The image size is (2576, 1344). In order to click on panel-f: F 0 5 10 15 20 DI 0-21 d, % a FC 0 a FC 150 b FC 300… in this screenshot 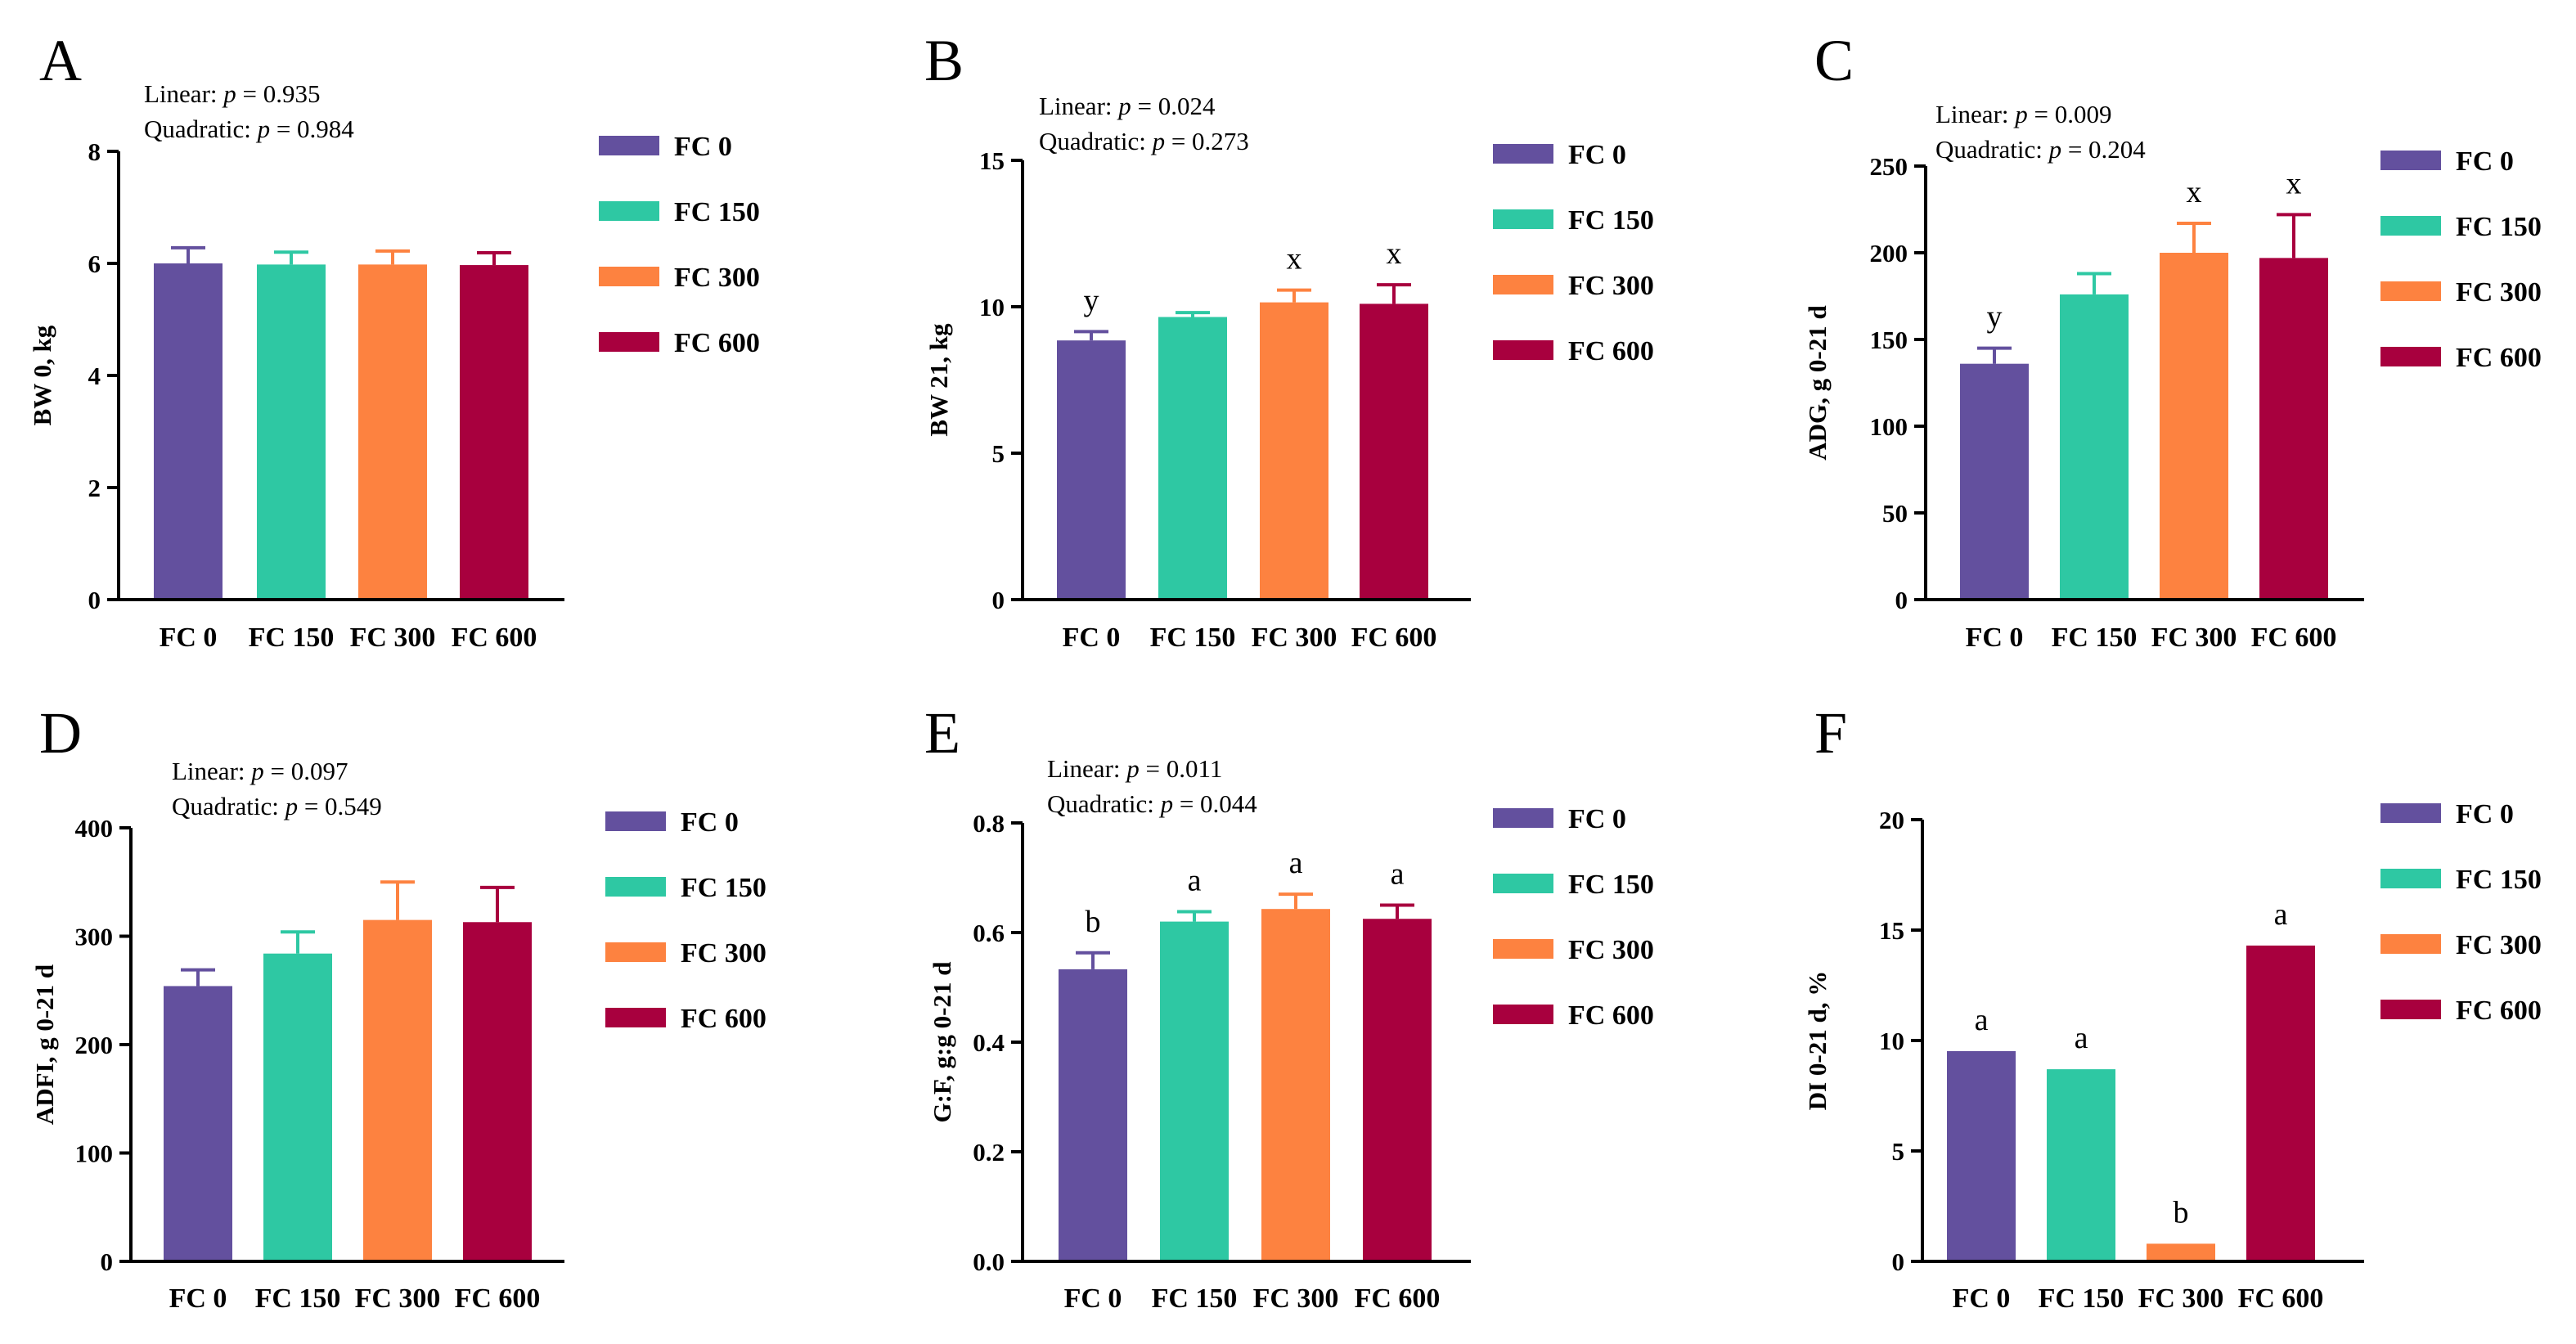, I will do `click(2173, 1007)`.